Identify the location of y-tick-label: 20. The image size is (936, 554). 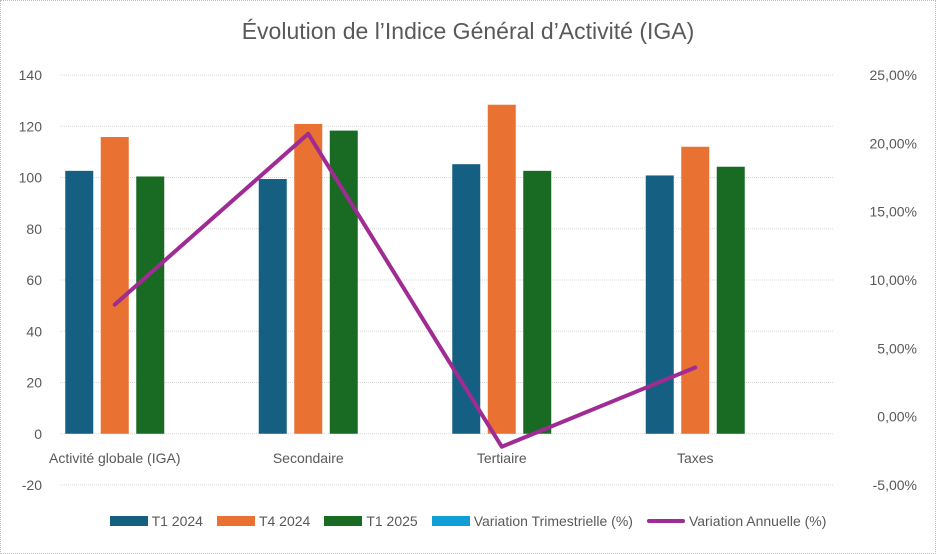
(34, 383).